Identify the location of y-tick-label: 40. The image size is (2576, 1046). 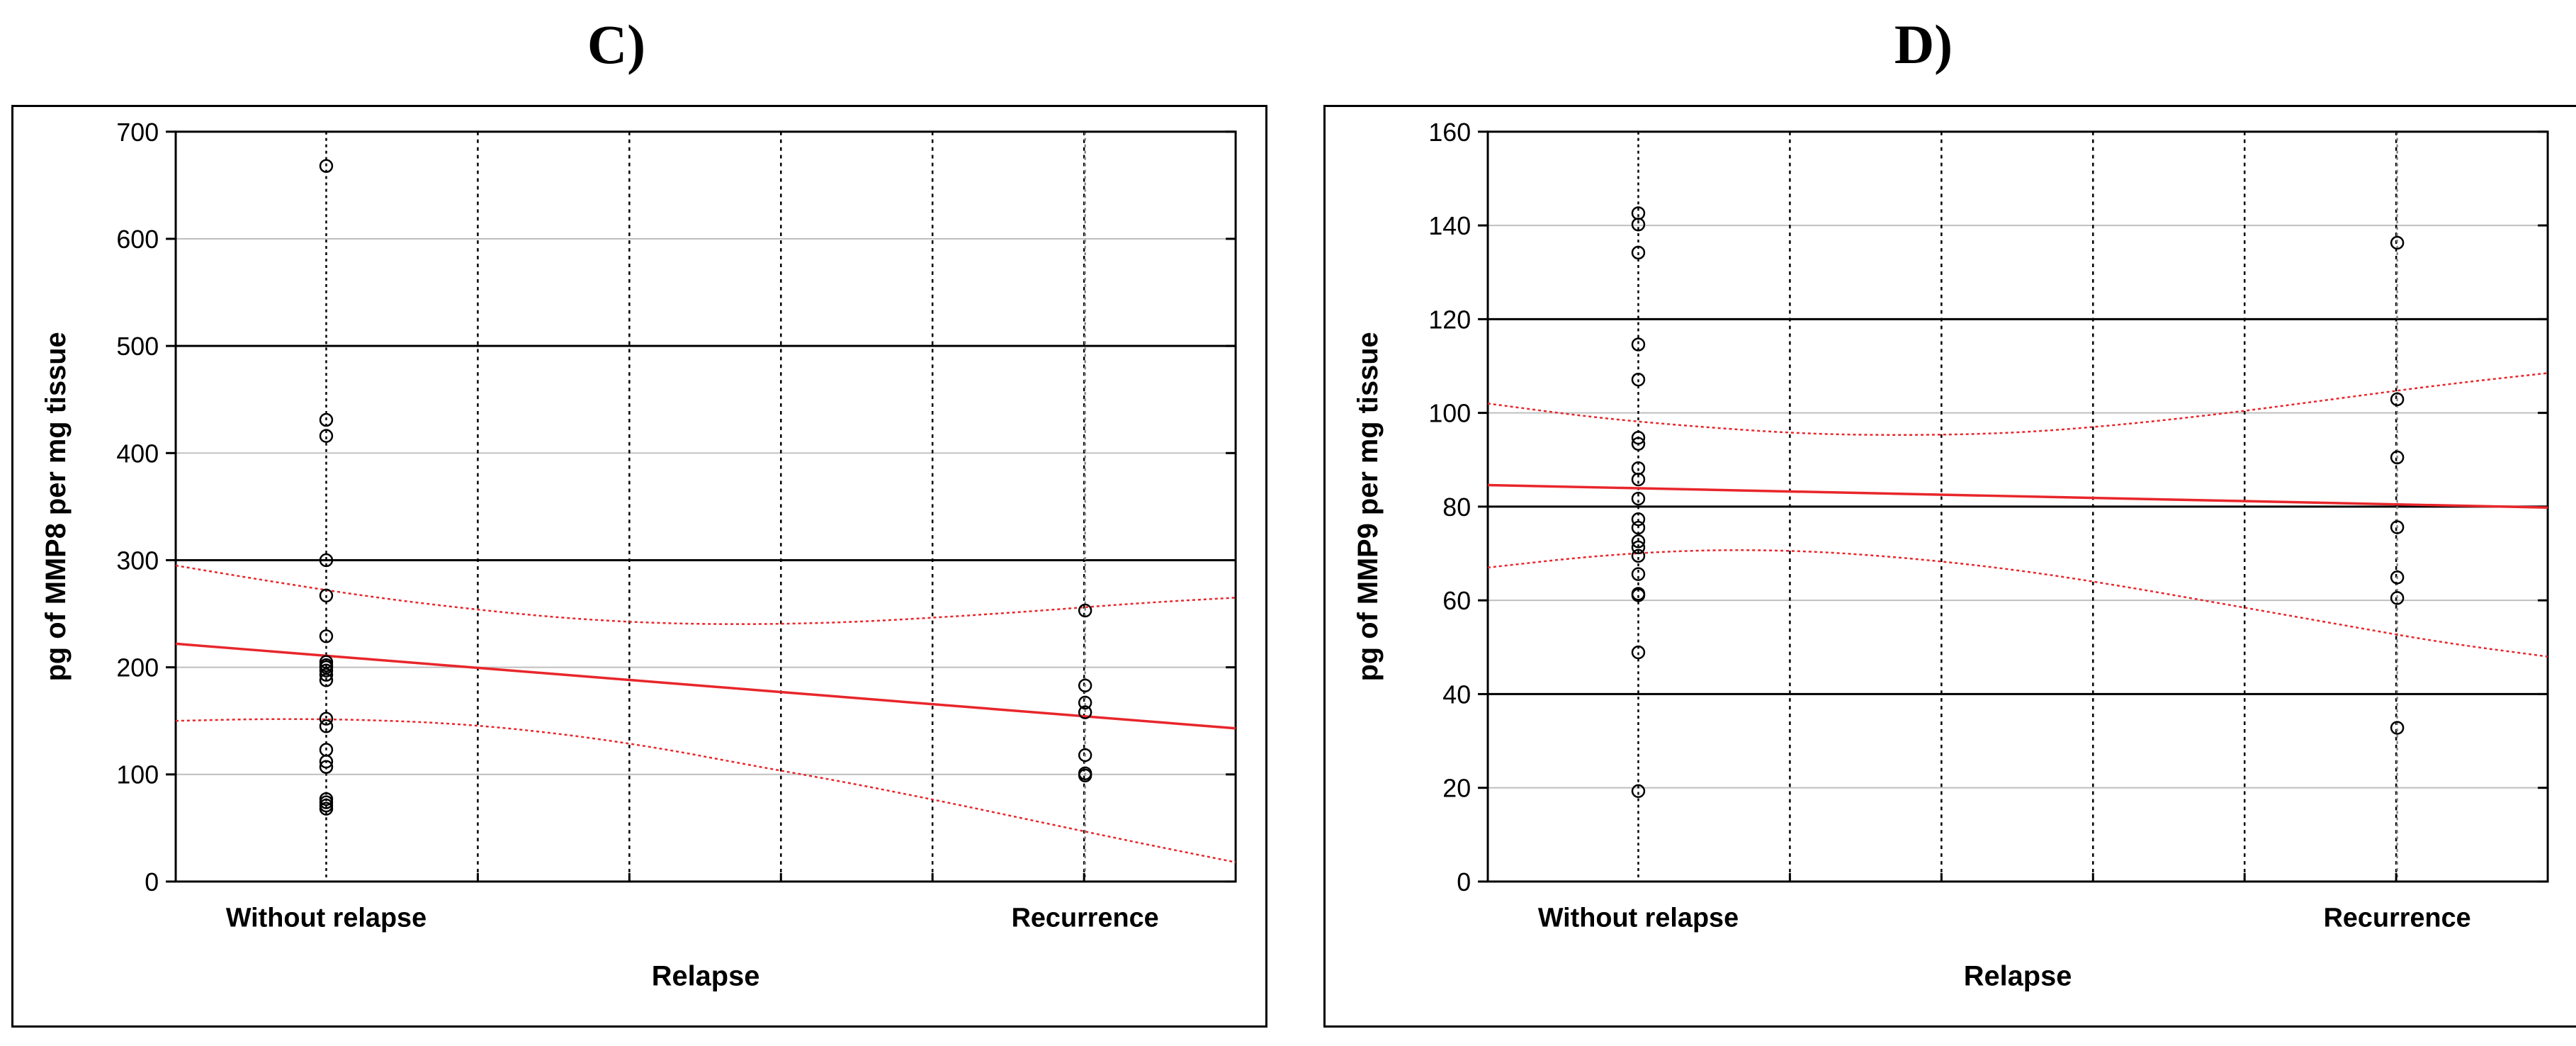
(1456, 694).